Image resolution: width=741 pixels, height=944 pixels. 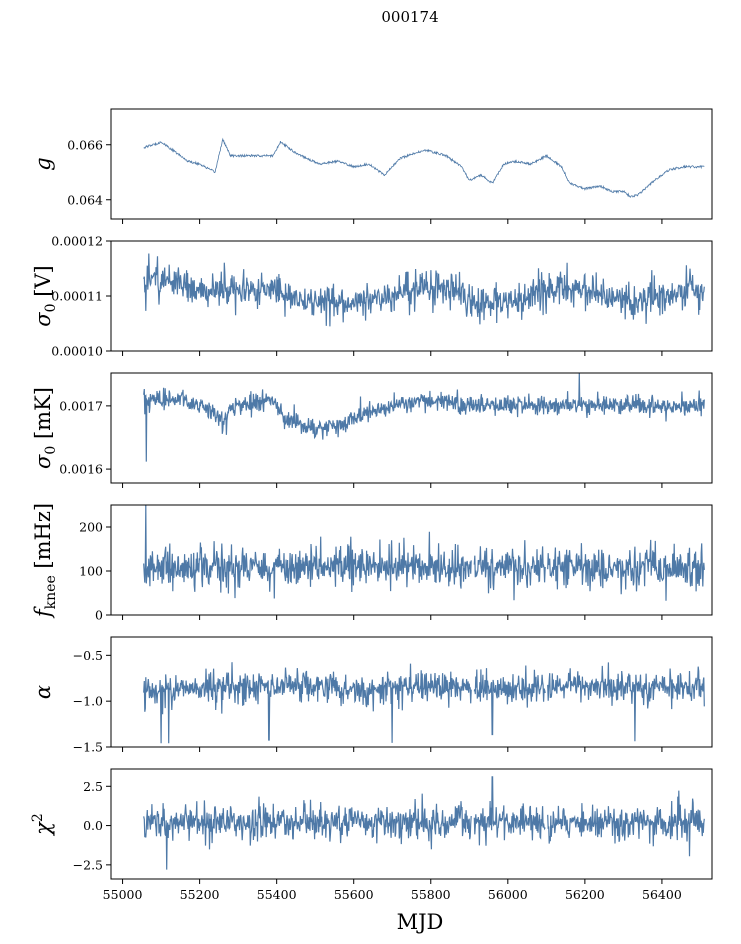 What do you see at coordinates (43, 692) in the screenshot?
I see `y-axis-label: α` at bounding box center [43, 692].